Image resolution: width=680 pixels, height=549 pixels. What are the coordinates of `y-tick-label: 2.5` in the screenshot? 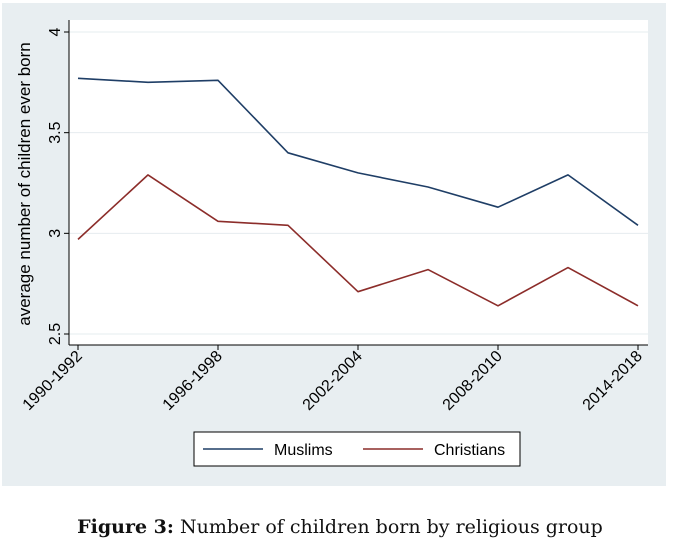 It's located at (55, 334).